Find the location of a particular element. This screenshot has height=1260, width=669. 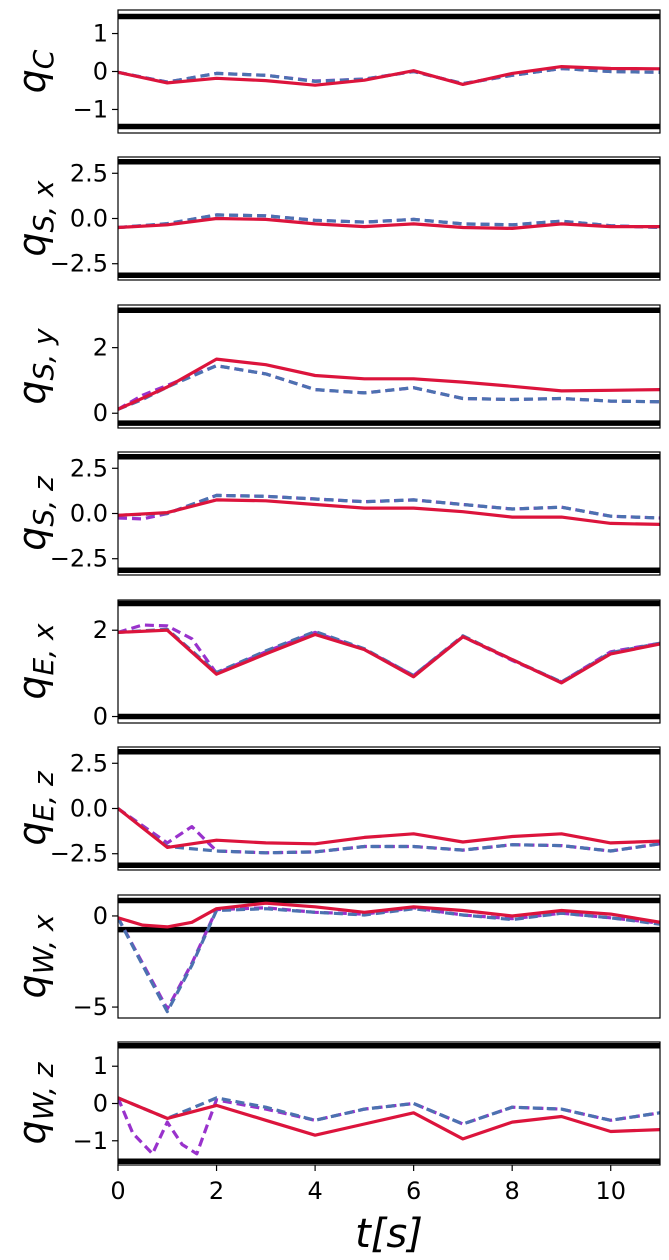

y-axis-label: qW, z is located at coordinates (35, 1102).